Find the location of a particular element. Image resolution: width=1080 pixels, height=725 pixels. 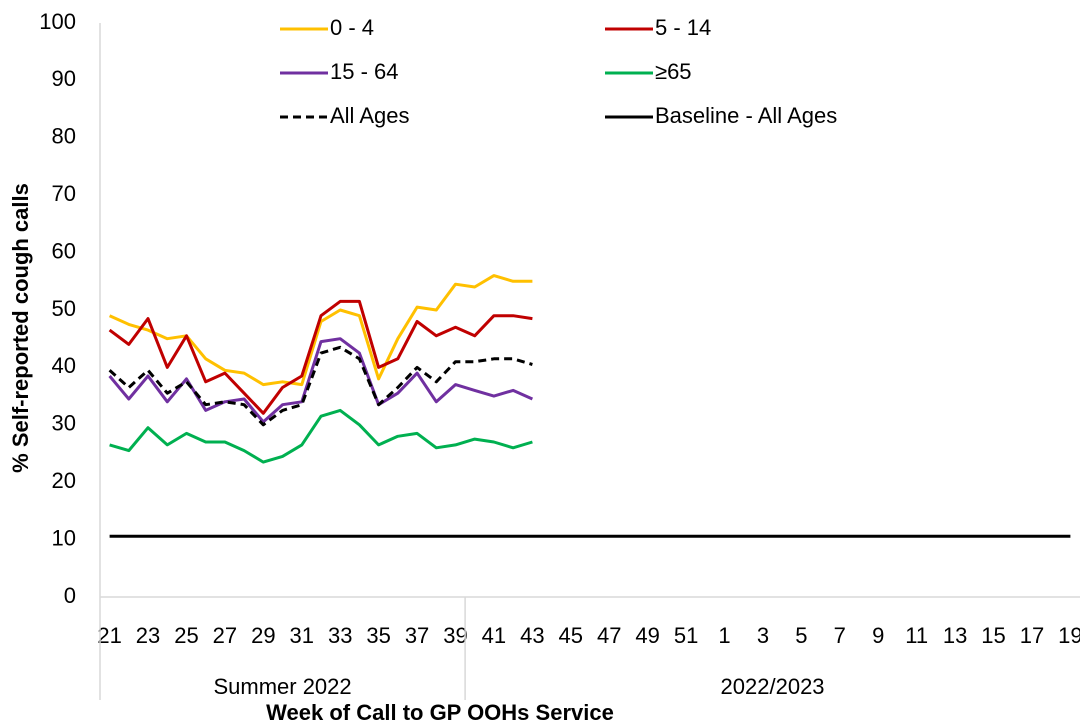

group-label: Summer 2022 is located at coordinates (282, 686).